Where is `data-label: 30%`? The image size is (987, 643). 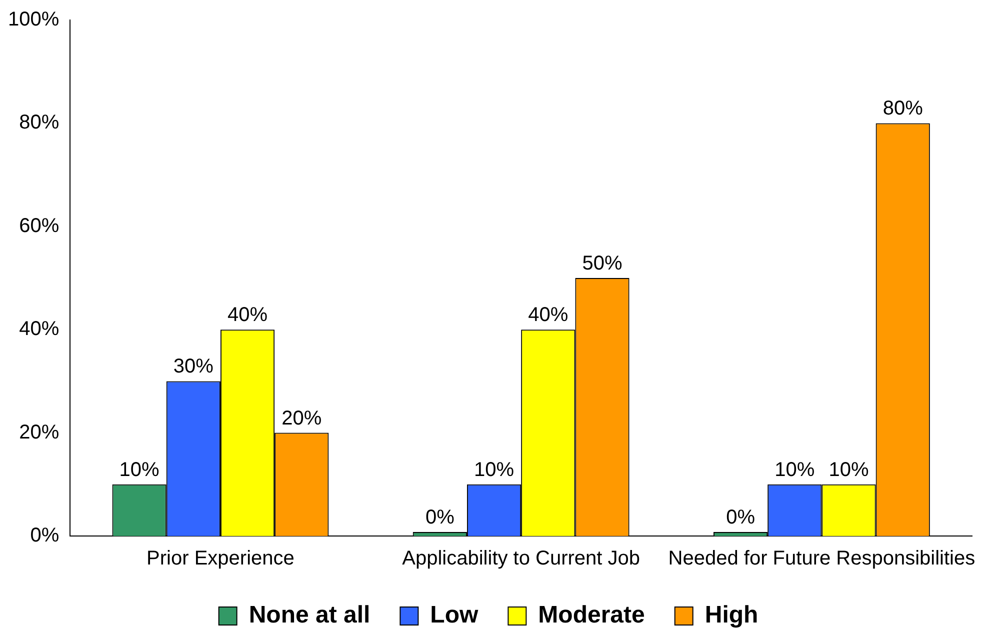 data-label: 30% is located at coordinates (193, 367).